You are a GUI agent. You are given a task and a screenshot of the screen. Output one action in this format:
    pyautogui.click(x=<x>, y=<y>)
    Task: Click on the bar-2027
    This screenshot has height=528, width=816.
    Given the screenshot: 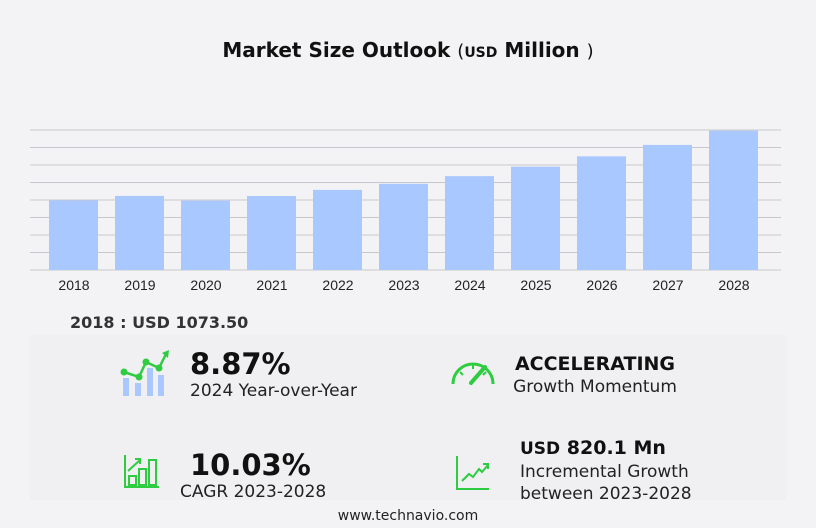 What is the action you would take?
    pyautogui.click(x=667, y=207)
    